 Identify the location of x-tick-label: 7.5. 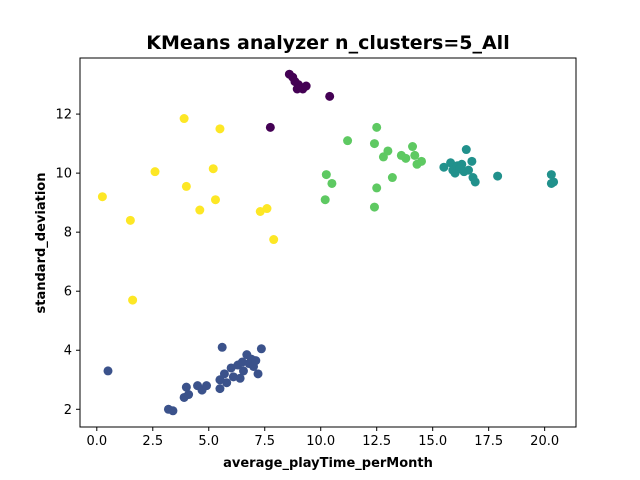
(264, 441).